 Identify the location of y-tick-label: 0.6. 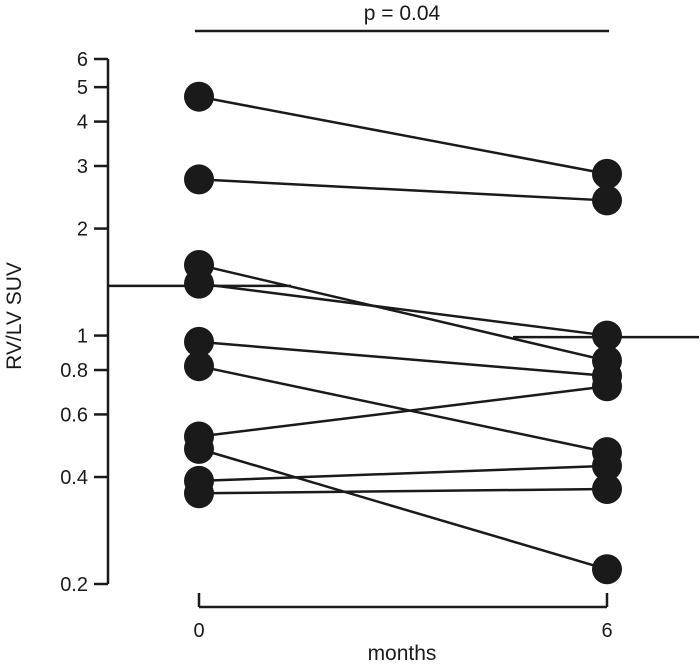
(74, 415).